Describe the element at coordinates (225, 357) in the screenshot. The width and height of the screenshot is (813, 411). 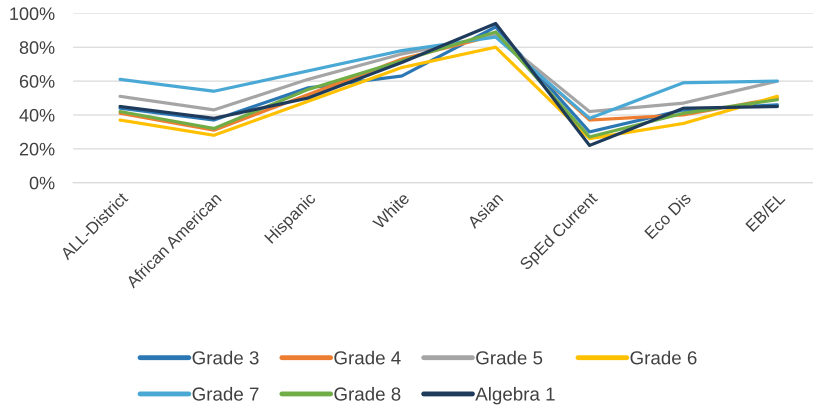
I see `legend-label: Grade 3` at that location.